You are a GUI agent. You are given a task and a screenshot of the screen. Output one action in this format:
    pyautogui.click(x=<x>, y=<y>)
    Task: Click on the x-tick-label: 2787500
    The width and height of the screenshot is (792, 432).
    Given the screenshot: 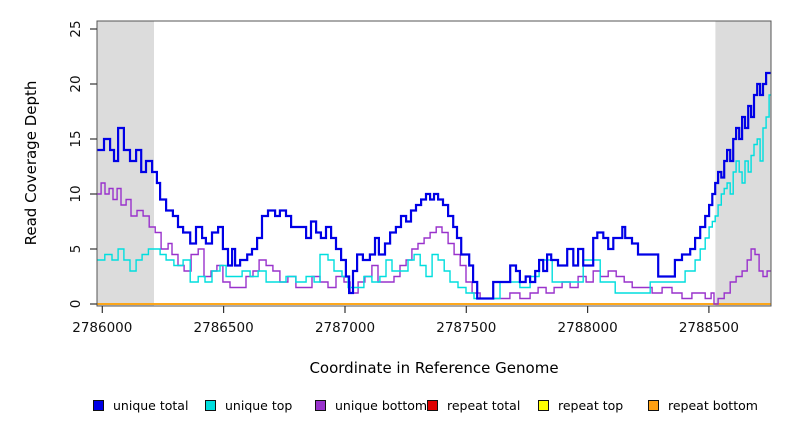 What is the action you would take?
    pyautogui.click(x=466, y=328)
    